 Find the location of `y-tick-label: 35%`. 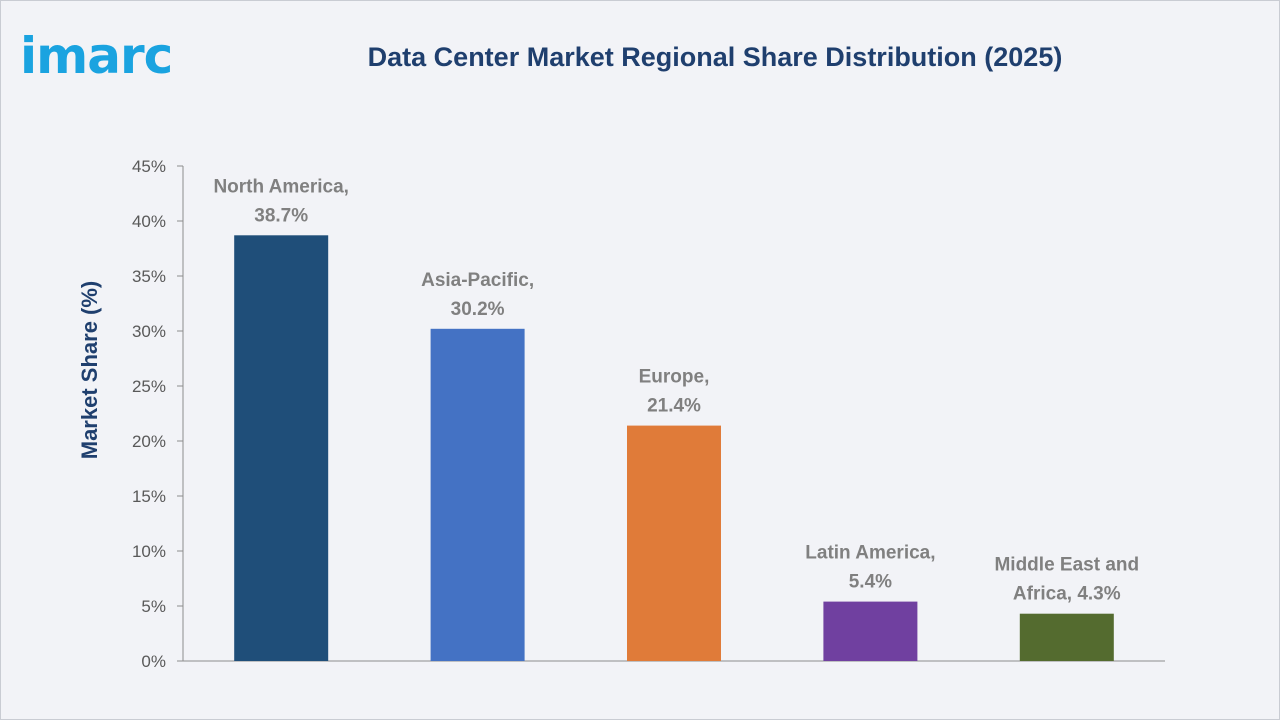

y-tick-label: 35% is located at coordinates (149, 276).